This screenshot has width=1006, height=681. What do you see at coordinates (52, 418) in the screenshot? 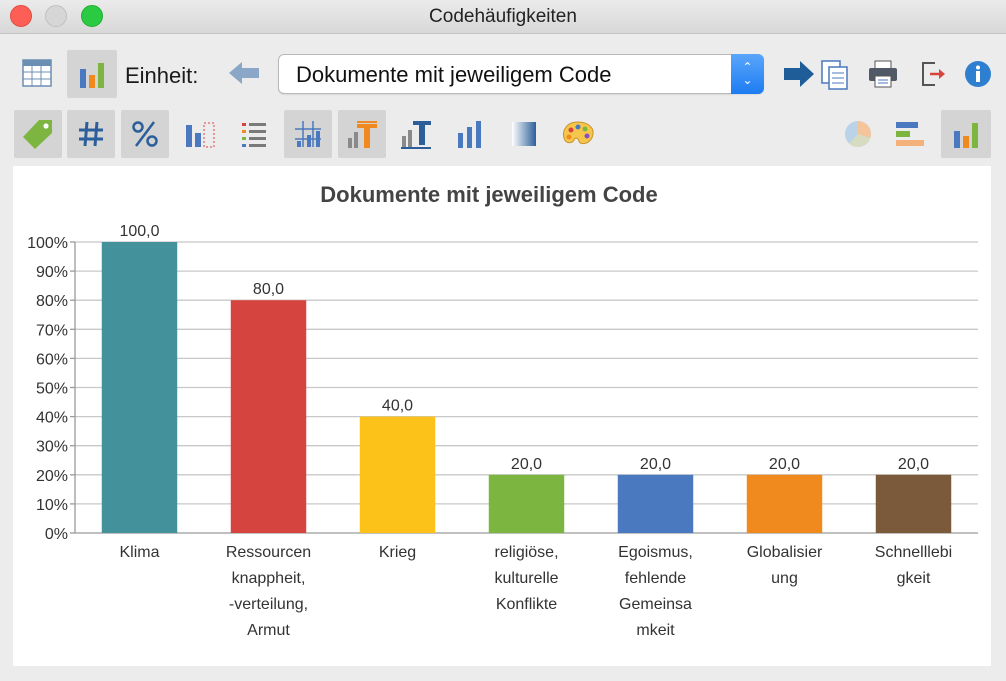
I see `y-tick-label: 40%` at bounding box center [52, 418].